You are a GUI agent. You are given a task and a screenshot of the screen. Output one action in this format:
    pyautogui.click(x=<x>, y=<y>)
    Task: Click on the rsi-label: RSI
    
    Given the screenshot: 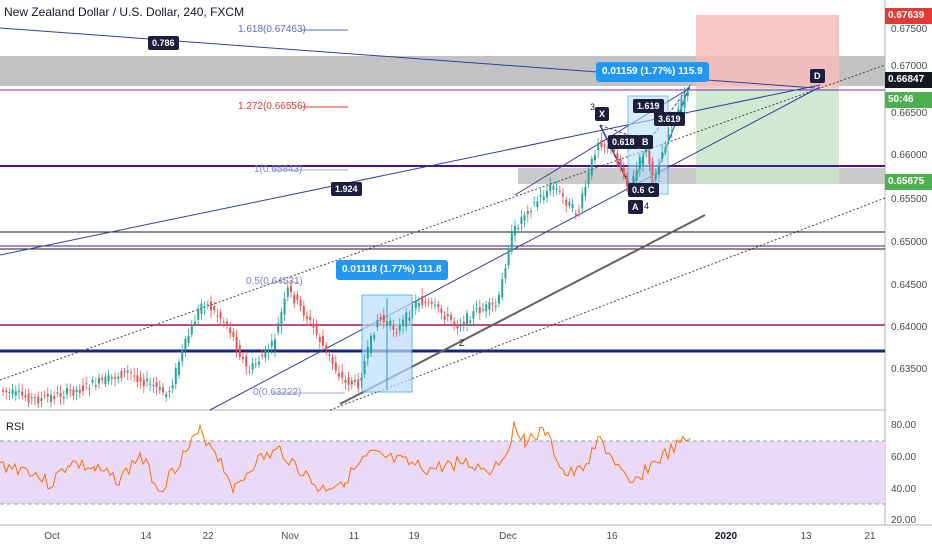 What is the action you would take?
    pyautogui.click(x=15, y=427)
    